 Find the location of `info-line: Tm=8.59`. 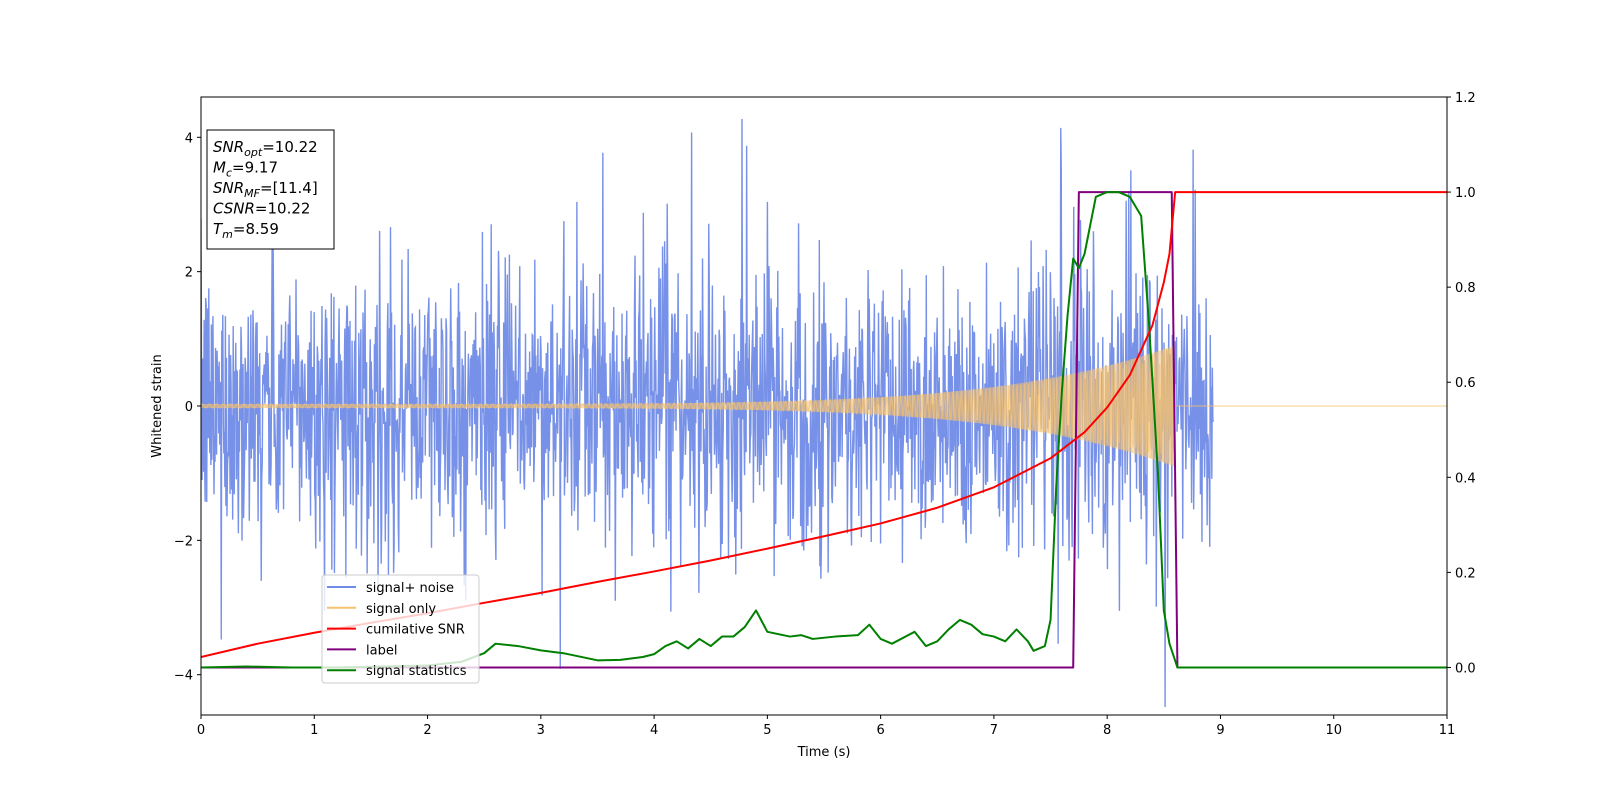

info-line: Tm=8.59 is located at coordinates (246, 230).